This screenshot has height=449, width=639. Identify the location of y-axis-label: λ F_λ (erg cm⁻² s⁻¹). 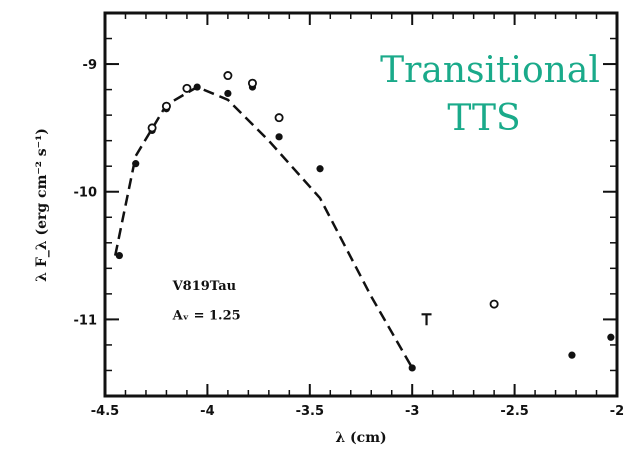
(42, 205).